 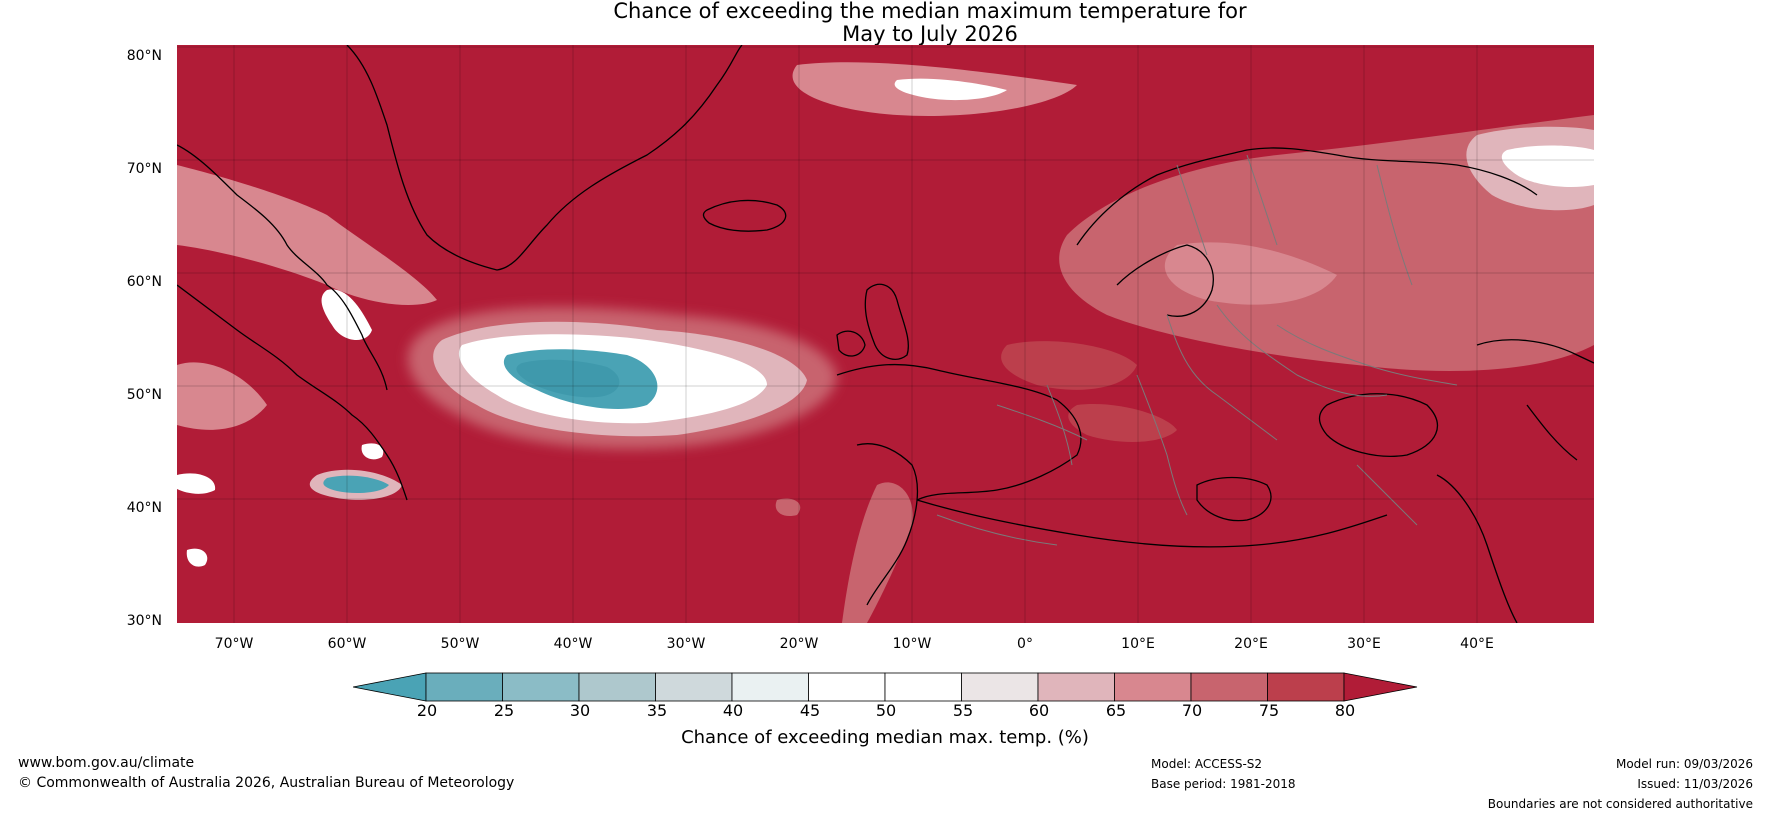 I want to click on lon-label-60w: 60°W, so click(x=347, y=644).